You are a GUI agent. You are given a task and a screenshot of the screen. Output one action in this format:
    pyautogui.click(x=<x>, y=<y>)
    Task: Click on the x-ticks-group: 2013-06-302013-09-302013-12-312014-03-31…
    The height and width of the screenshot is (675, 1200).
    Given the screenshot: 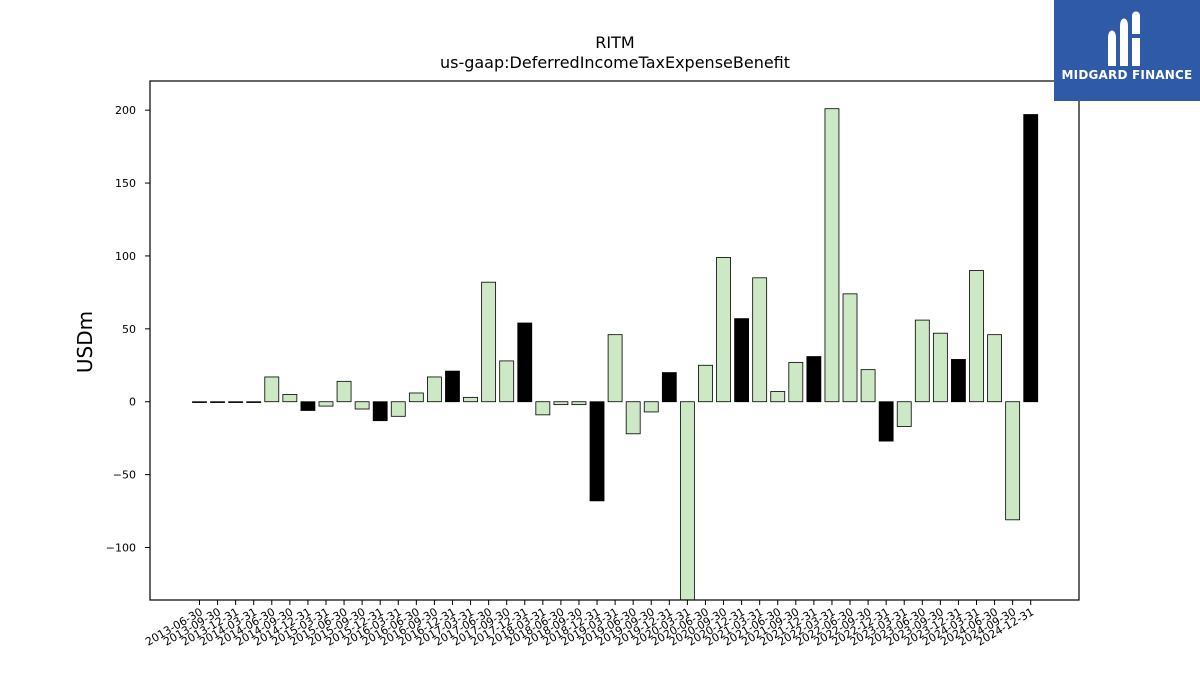 What is the action you would take?
    pyautogui.click(x=589, y=624)
    